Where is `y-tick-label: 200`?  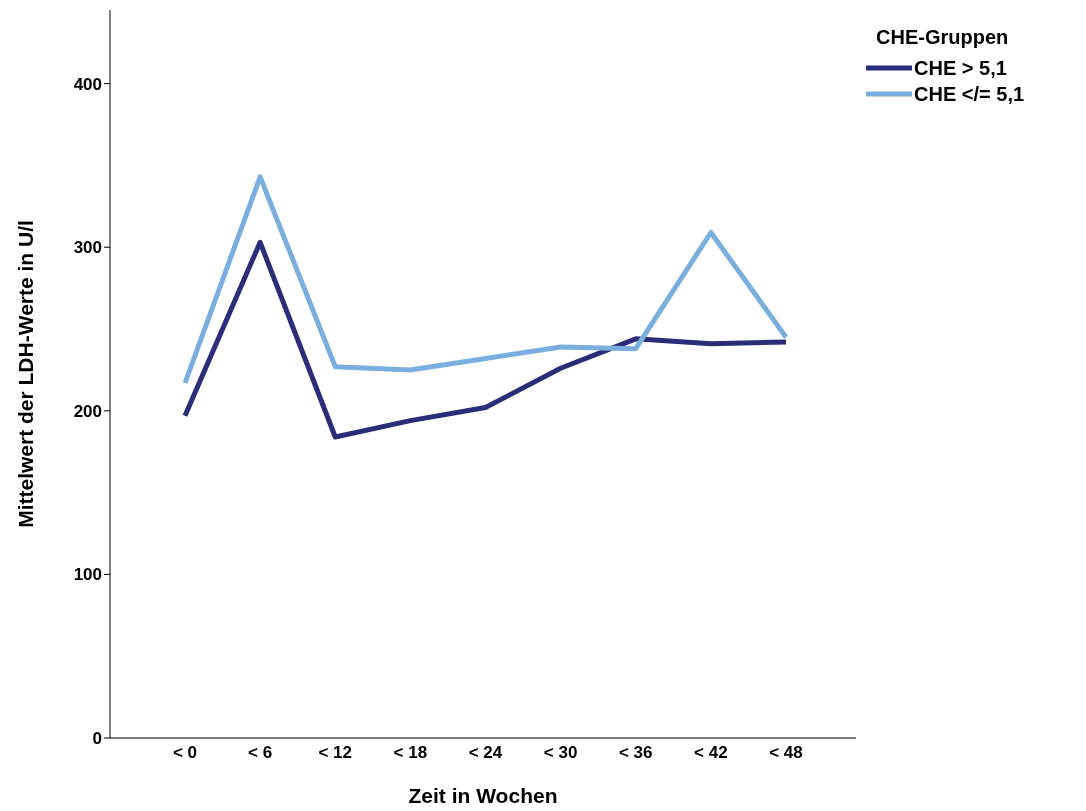
y-tick-label: 200 is located at coordinates (87, 411).